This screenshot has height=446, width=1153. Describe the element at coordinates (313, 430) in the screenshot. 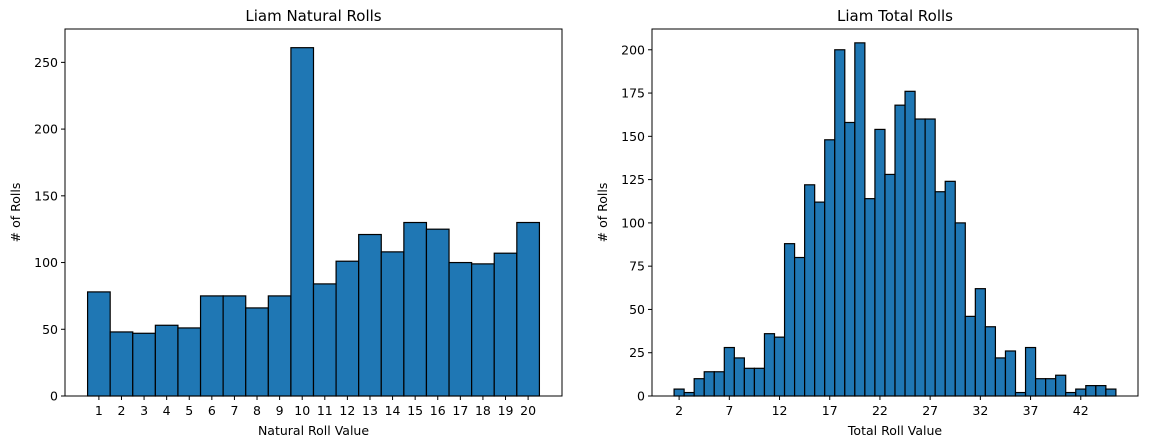

I see `x-axis-label: Natural Roll Value` at that location.